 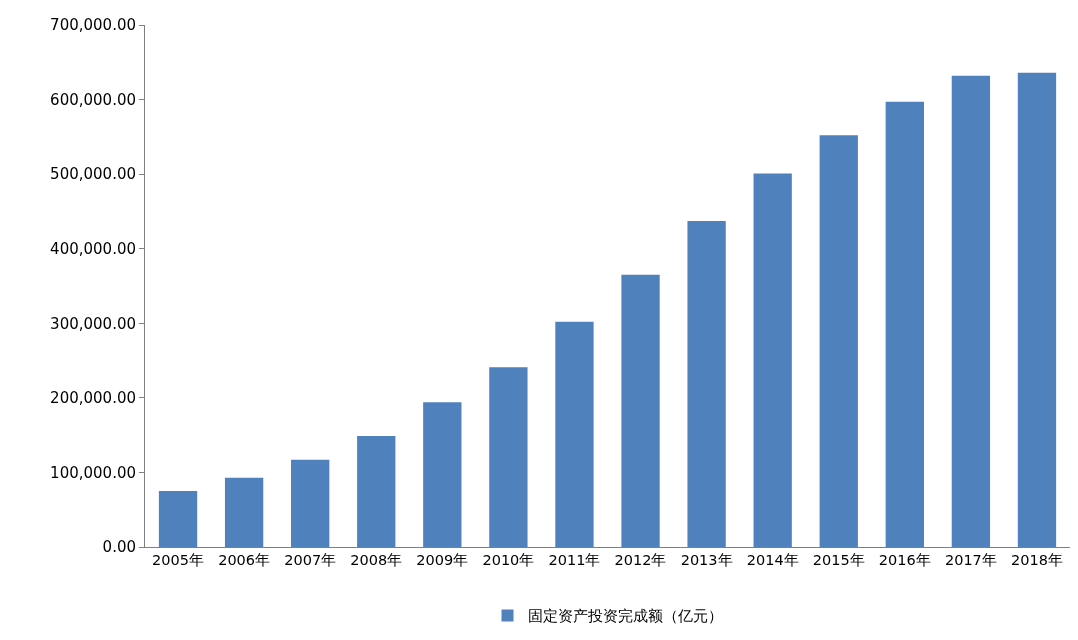 What do you see at coordinates (93, 323) in the screenshot?
I see `y-tick-label: 300,000.00` at bounding box center [93, 323].